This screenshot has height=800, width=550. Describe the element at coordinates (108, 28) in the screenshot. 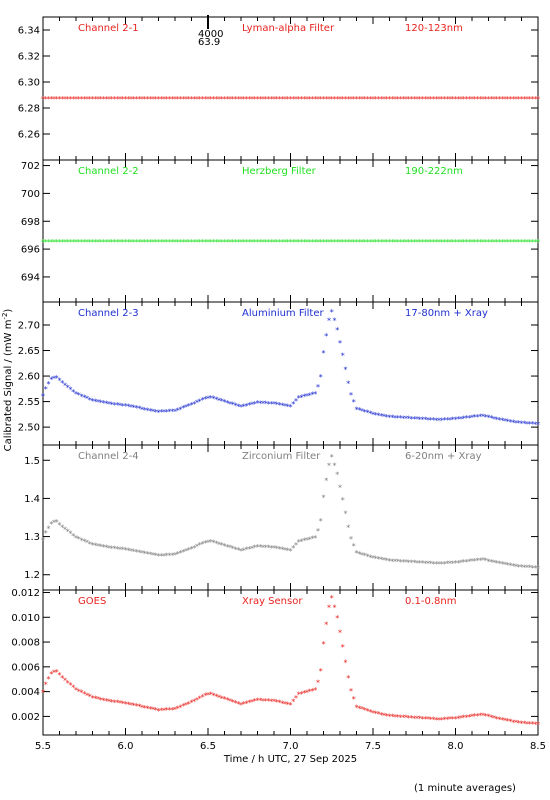

I see `panel-channel-label: Channel 2-1` at that location.